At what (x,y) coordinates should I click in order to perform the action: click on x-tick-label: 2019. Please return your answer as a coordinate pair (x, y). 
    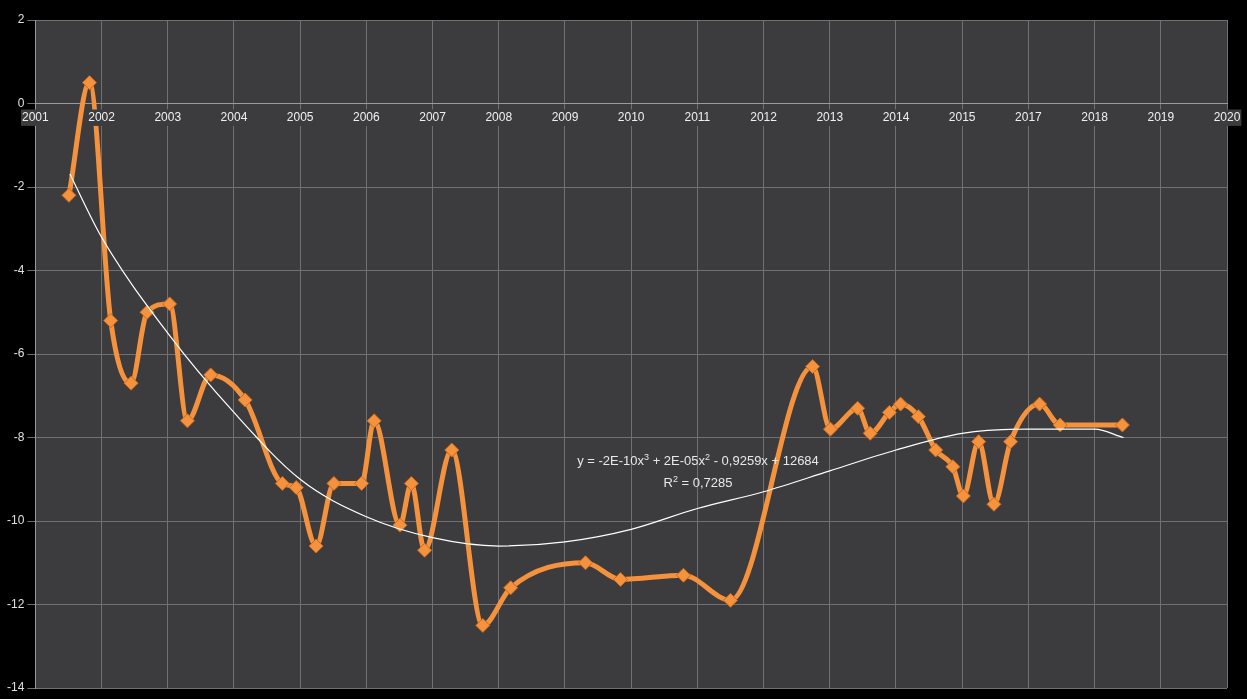
    Looking at the image, I should click on (1161, 117).